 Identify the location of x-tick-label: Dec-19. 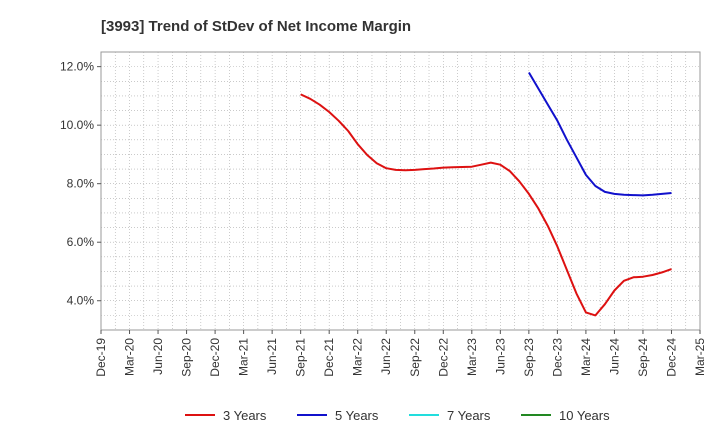
(101, 357).